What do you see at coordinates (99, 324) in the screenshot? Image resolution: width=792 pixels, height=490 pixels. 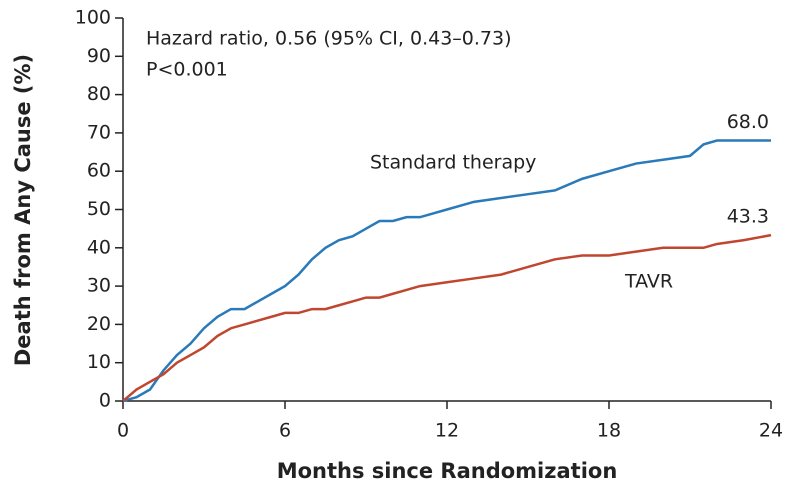 I see `y-tick-label: 20` at bounding box center [99, 324].